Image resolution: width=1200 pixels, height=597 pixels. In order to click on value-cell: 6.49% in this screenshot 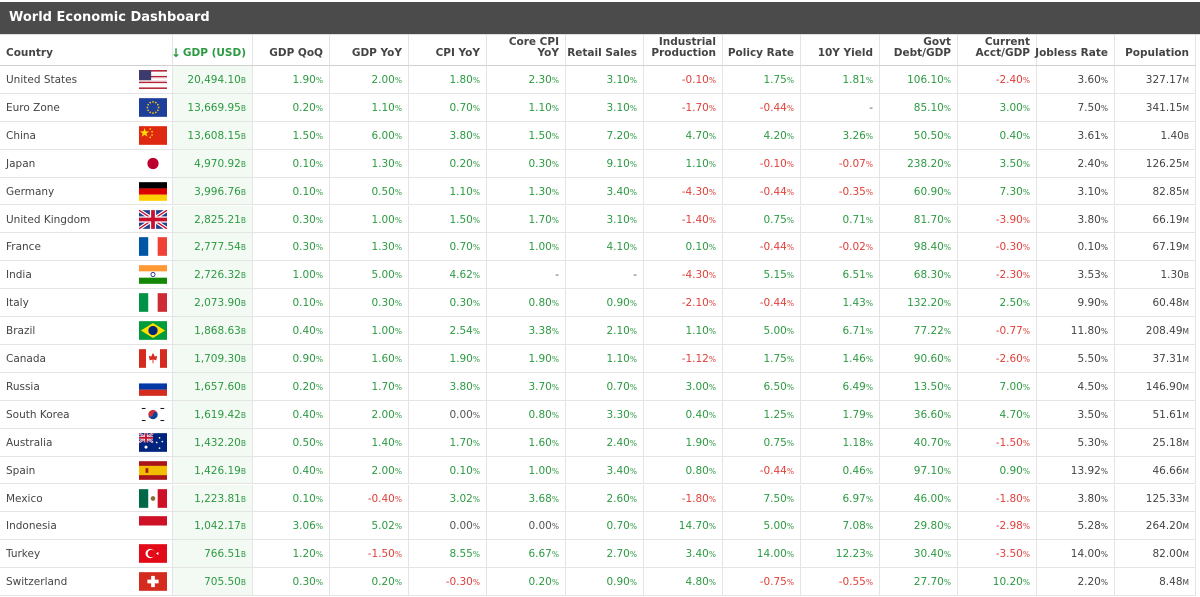, I will do `click(840, 386)`.